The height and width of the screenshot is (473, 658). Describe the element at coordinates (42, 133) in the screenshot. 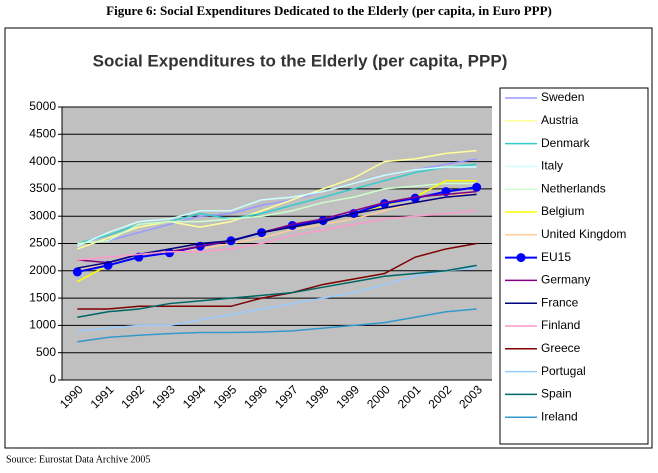

I see `y-tick-label: 4500` at that location.